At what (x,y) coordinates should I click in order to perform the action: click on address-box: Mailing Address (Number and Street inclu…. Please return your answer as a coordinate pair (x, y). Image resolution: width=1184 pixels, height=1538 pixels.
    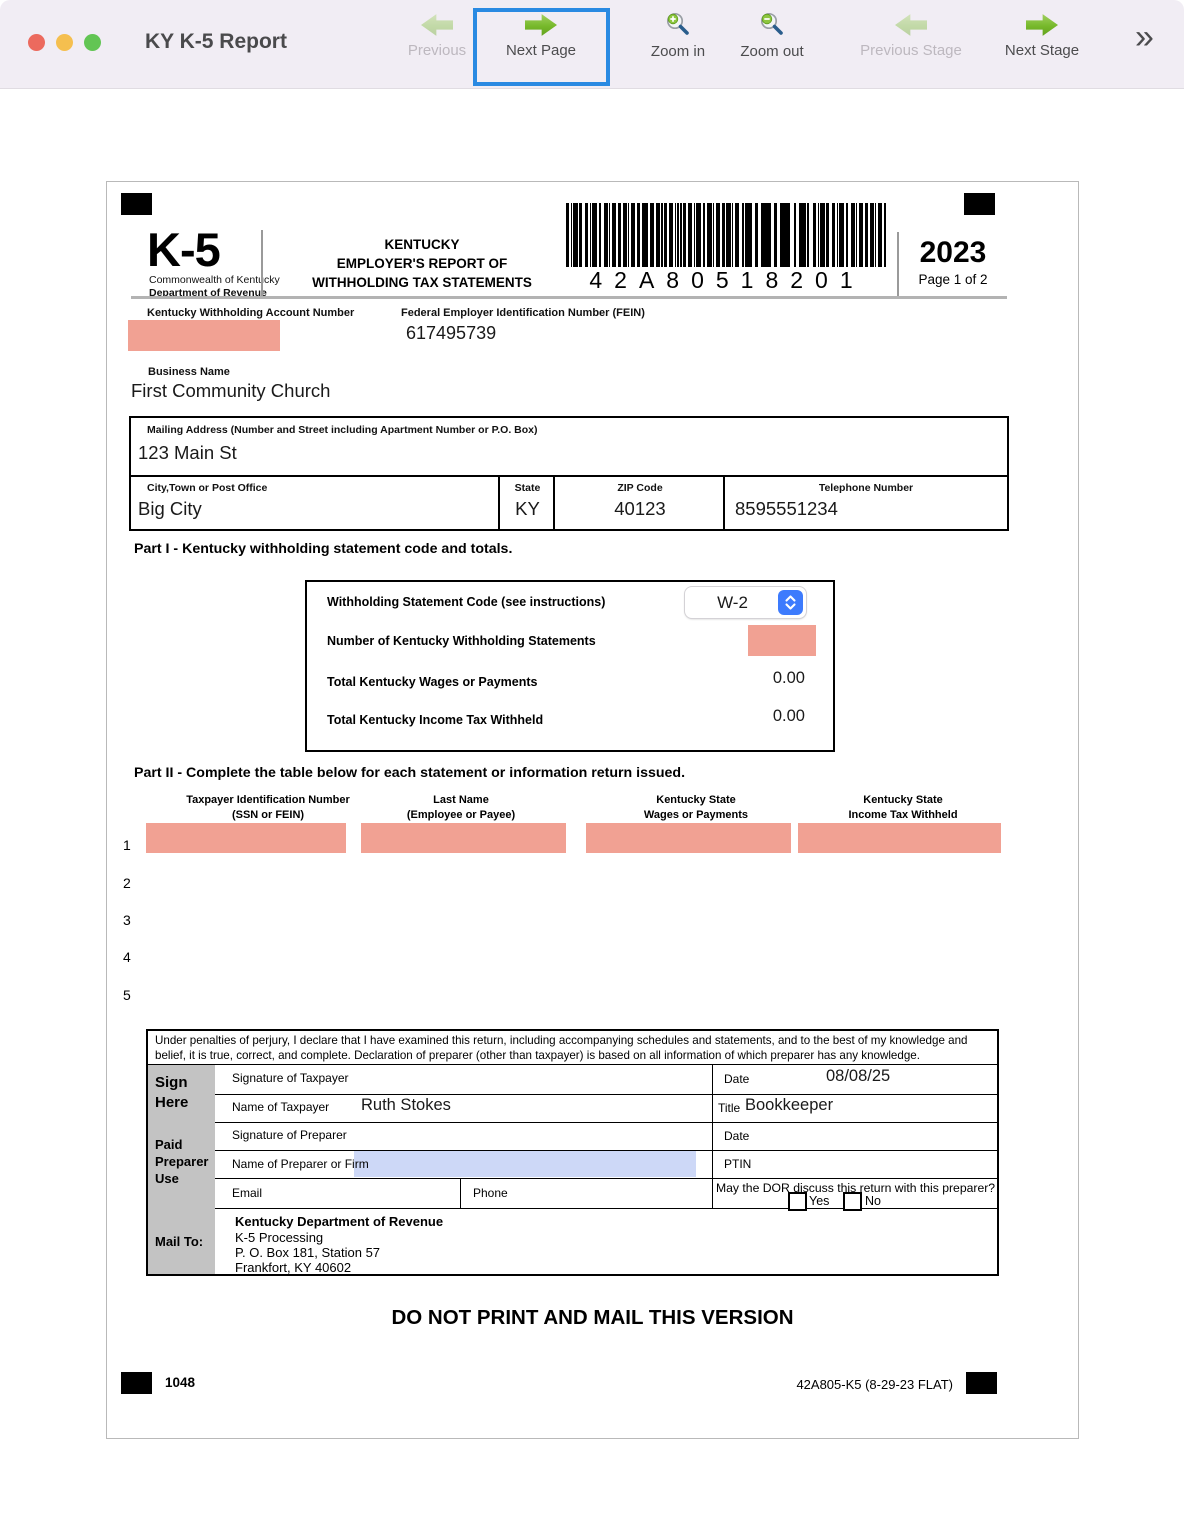
    Looking at the image, I should click on (569, 473).